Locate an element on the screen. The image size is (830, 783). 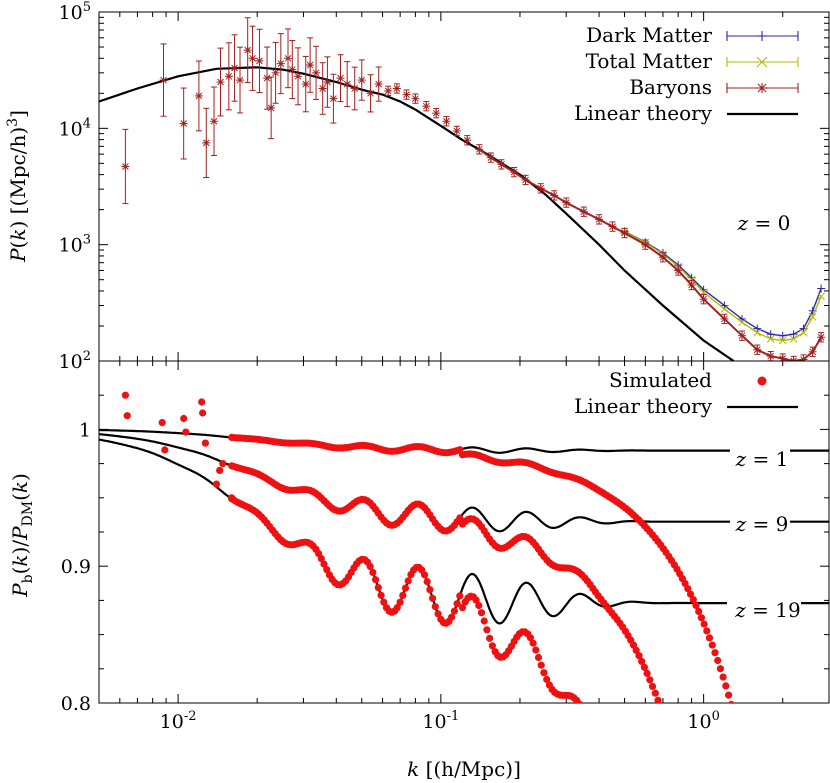
legend-label-total-matter: Total Matter is located at coordinates (649, 61).